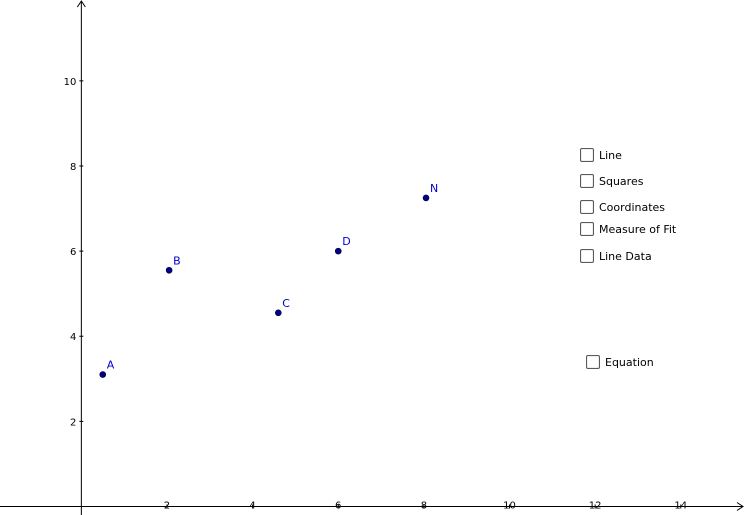 This screenshot has width=745, height=515. Describe the element at coordinates (610, 155) in the screenshot. I see `line-checkbox-label: Line` at that location.